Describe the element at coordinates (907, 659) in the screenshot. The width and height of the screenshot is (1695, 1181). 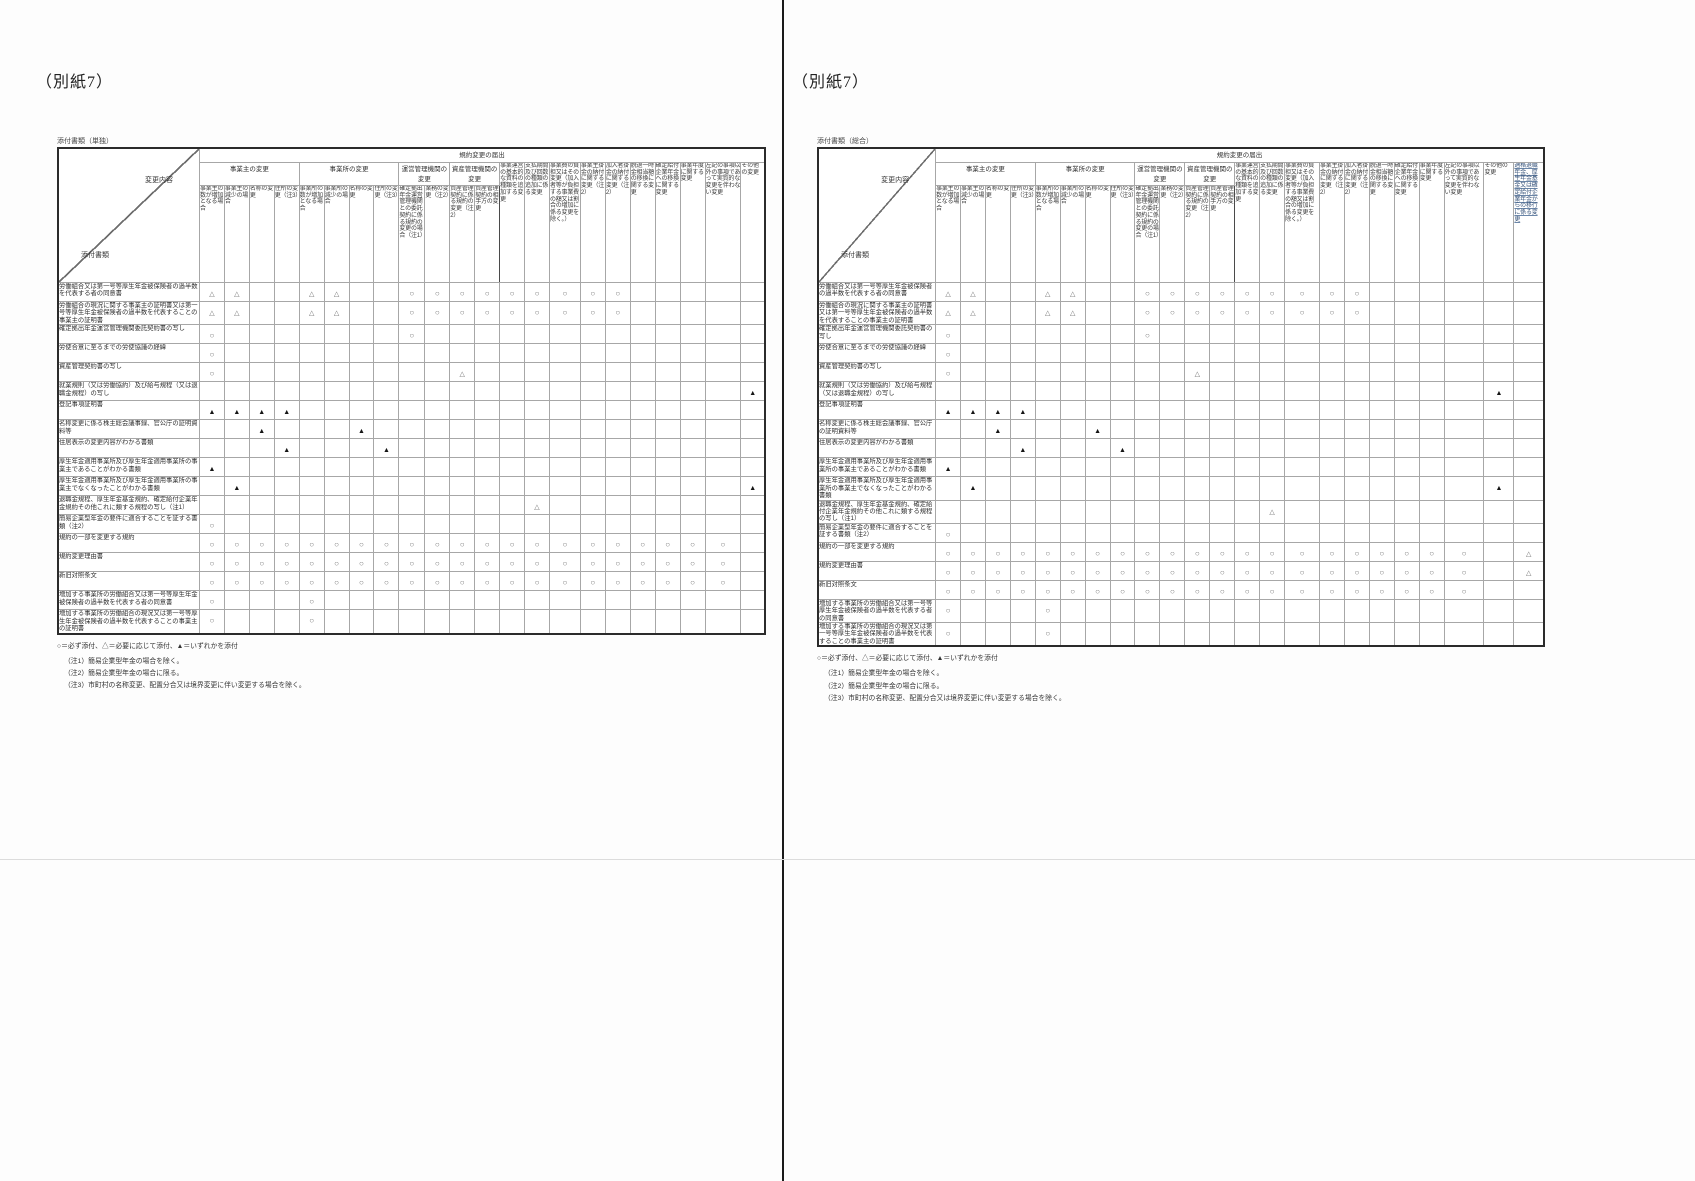
I see `legend-text: ○＝必ず添付、△＝必要に応じて添付、▲＝いずれかを添付` at that location.